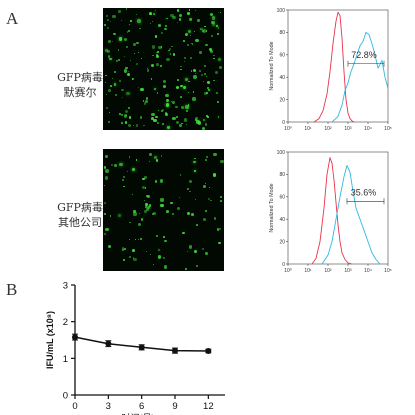  I want to click on chartb-x-tick-label: 12, so click(208, 406).